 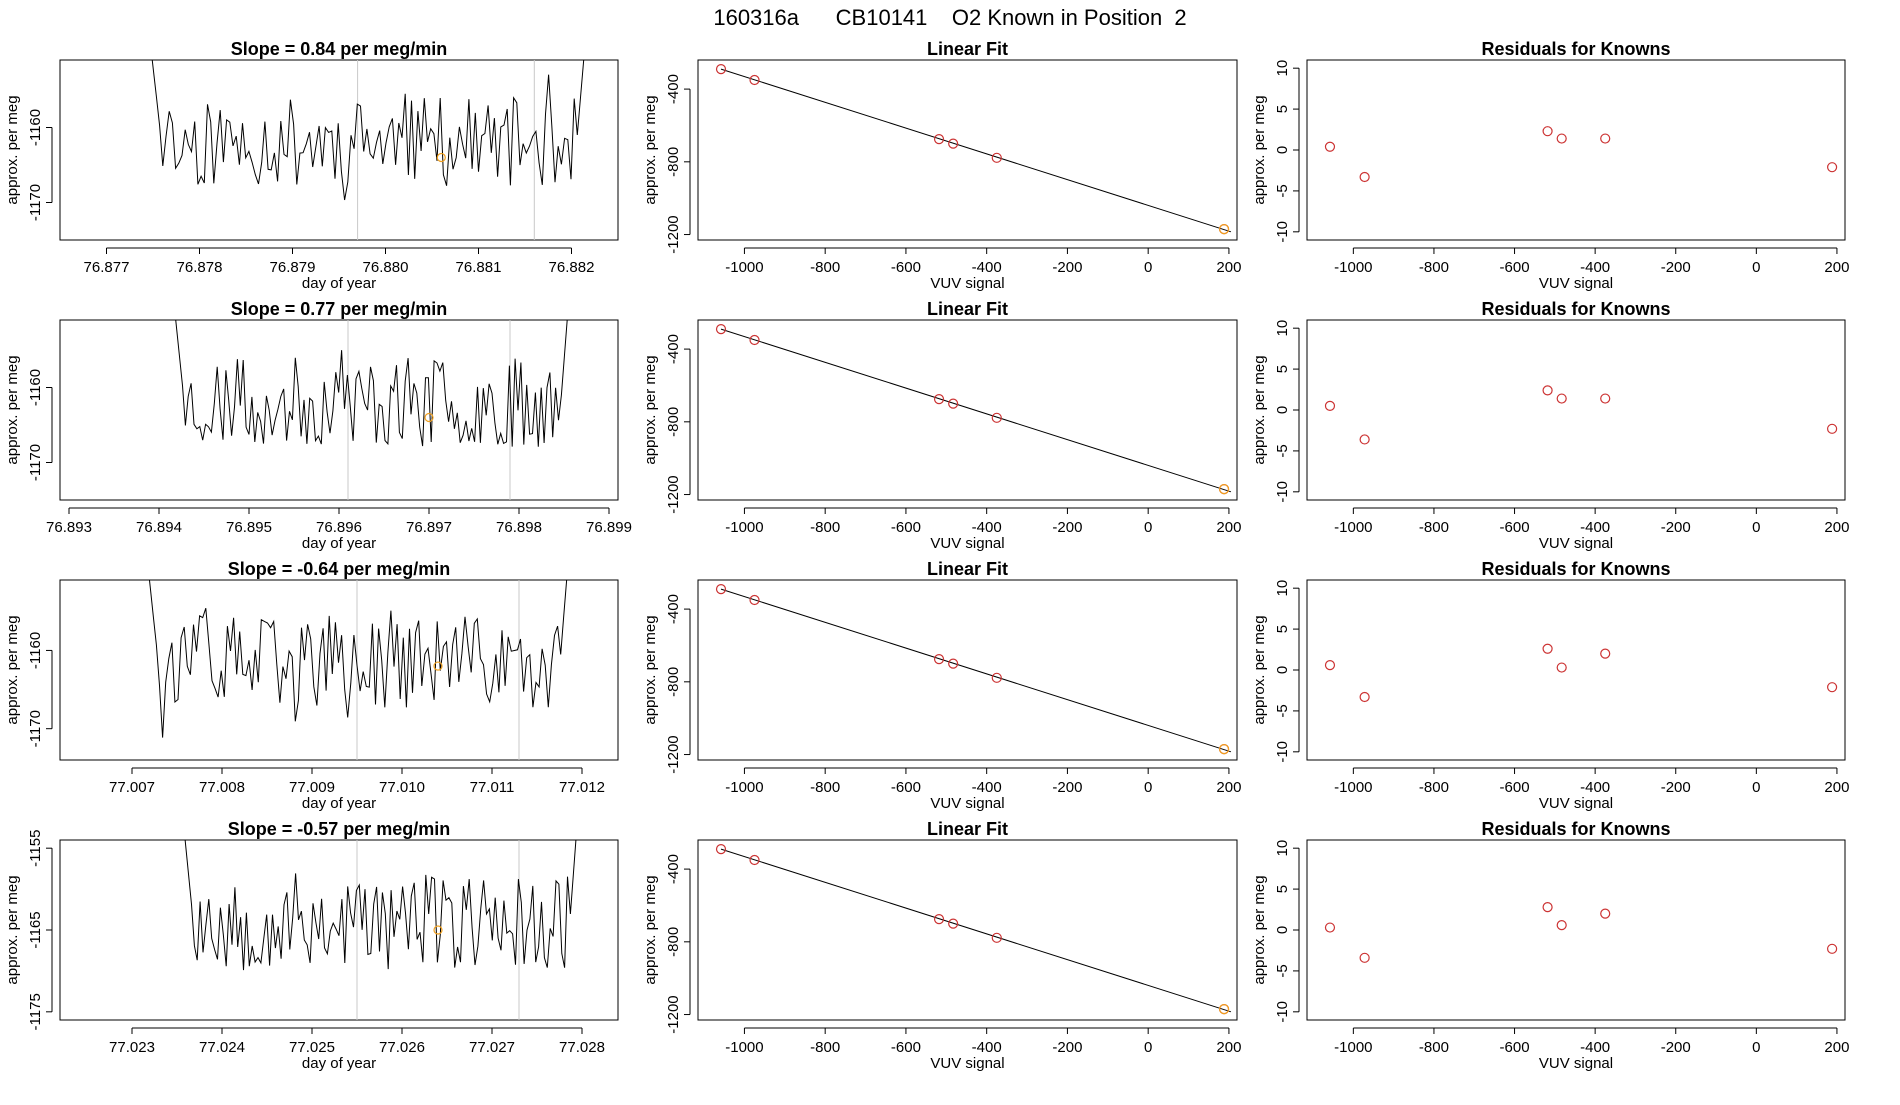 What do you see at coordinates (339, 569) in the screenshot?
I see `plot-title: Slope = -0.64 per meg/min` at bounding box center [339, 569].